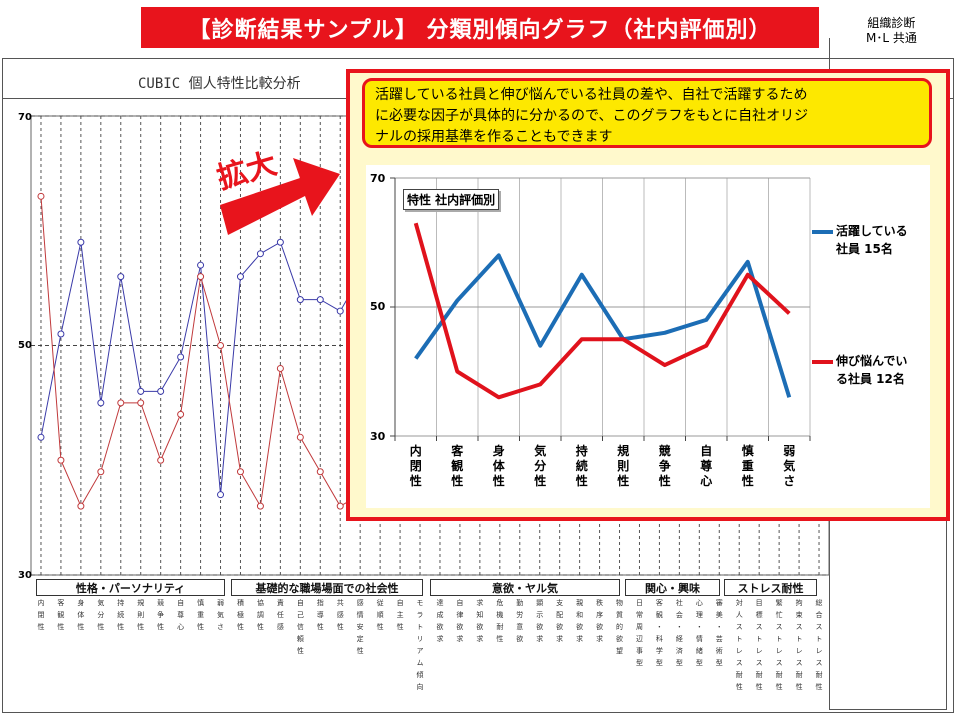 The image size is (960, 720). What do you see at coordinates (240, 617) in the screenshot?
I see `factor-label: 積極性` at bounding box center [240, 617].